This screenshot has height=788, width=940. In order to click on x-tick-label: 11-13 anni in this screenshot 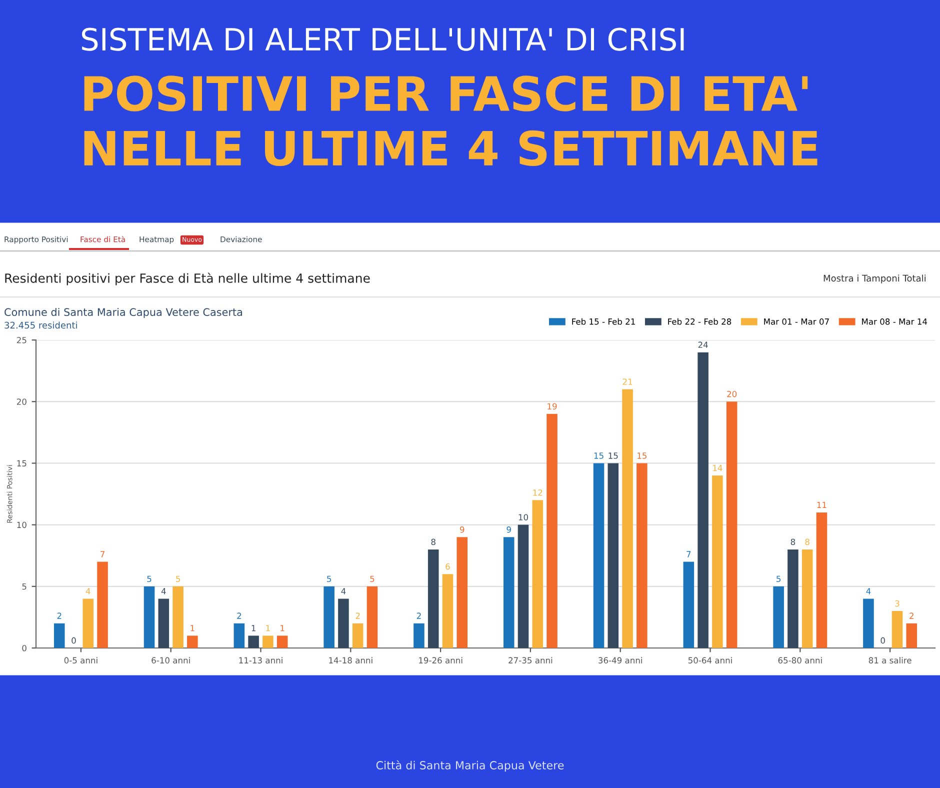, I will do `click(260, 660)`.